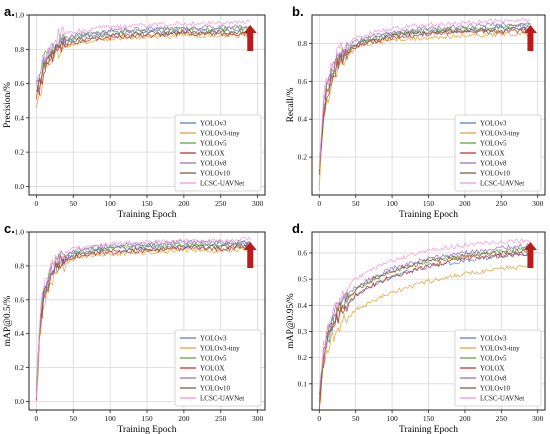  What do you see at coordinates (9, 228) in the screenshot?
I see `panel-letter: c.` at bounding box center [9, 228].